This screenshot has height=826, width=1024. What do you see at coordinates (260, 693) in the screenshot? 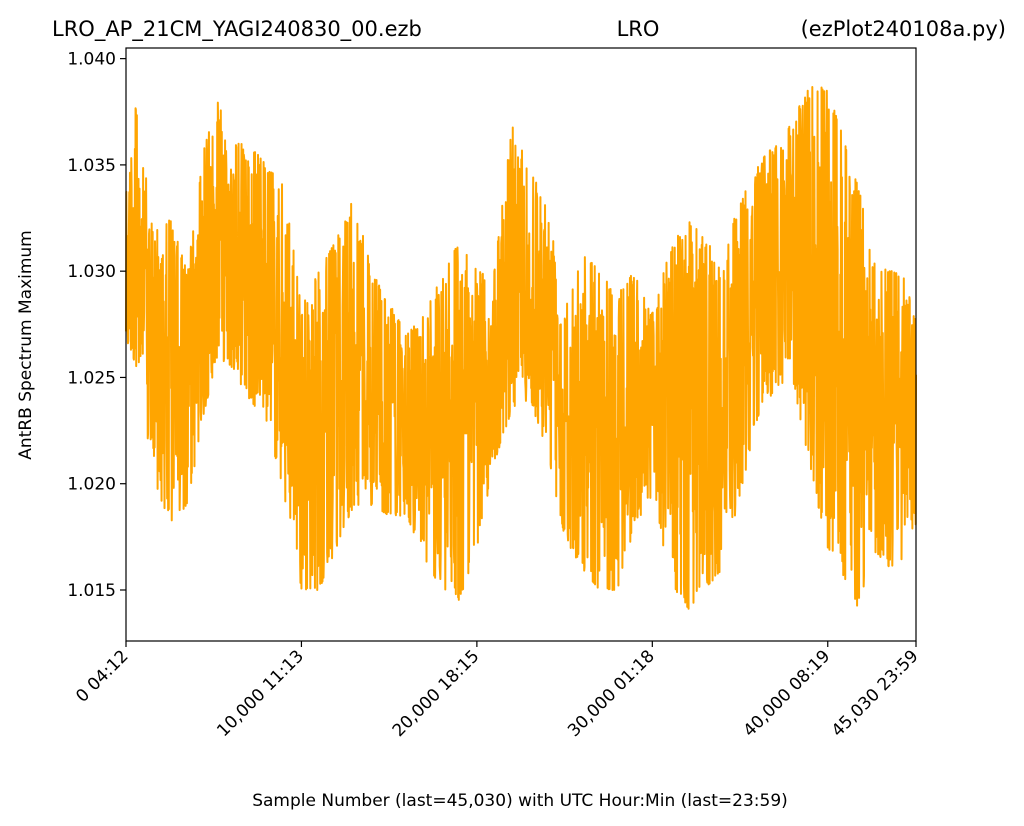
I see `x-tick-label: 10,000 11:13` at bounding box center [260, 693].